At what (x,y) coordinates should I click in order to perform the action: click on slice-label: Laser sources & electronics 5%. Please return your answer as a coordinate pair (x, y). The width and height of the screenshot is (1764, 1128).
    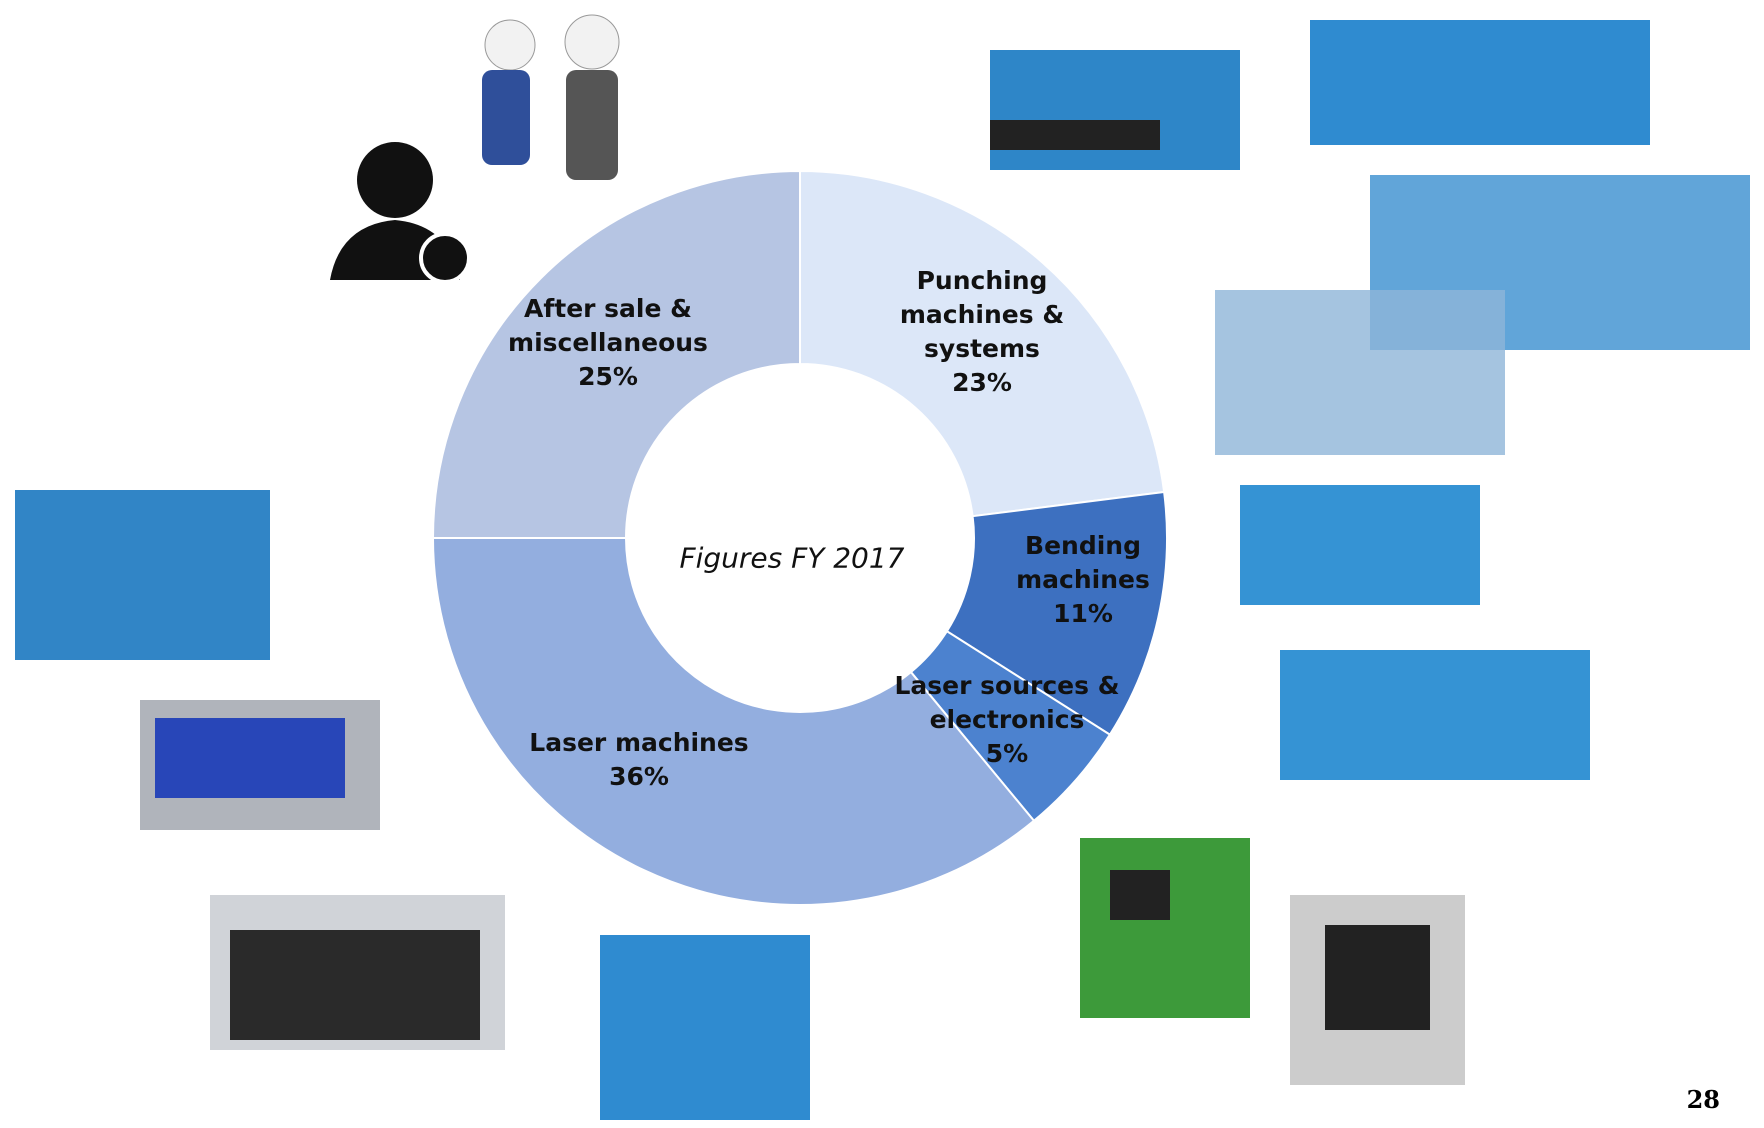
    Looking at the image, I should click on (1007, 720).